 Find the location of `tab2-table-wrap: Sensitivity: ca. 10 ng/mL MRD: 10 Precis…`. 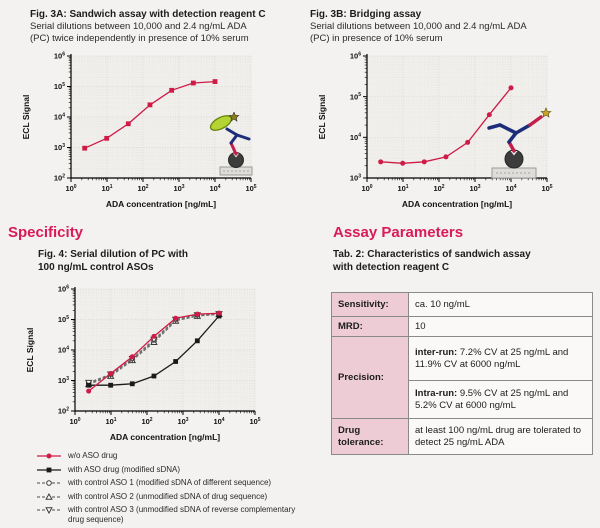

tab2-table-wrap: Sensitivity: ca. 10 ng/mL MRD: 10 Precis… is located at coordinates (462, 373).